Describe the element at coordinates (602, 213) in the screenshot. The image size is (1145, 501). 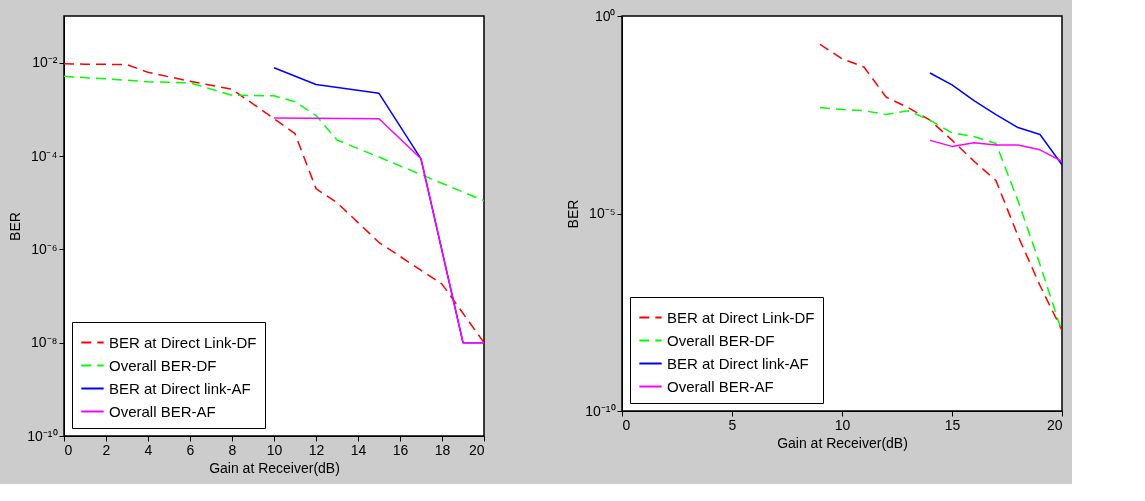
I see `y-tick-label: 10⁻⁵` at that location.